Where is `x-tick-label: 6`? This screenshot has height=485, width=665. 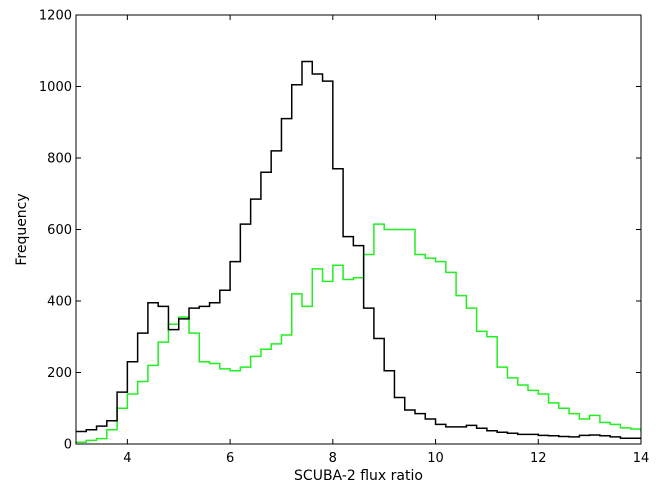
x-tick-label: 6 is located at coordinates (230, 458).